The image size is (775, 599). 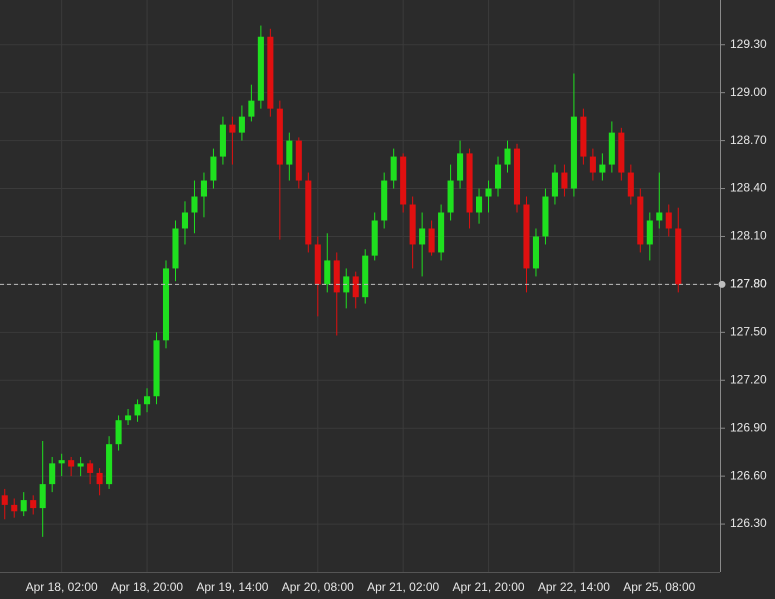 What do you see at coordinates (147, 587) in the screenshot?
I see `x-tick-label: Apr 18, 20:00` at bounding box center [147, 587].